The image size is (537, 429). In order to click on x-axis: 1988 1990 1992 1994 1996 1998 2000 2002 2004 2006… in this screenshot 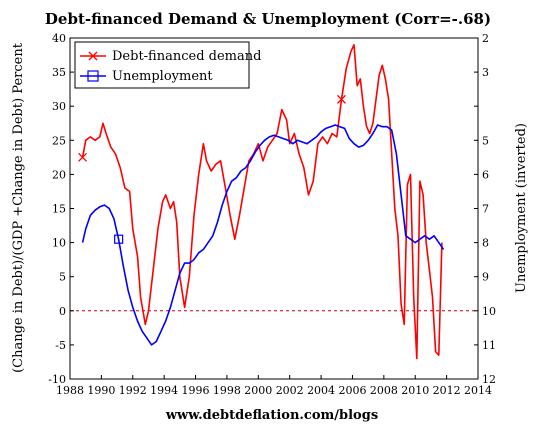, I will do `click(274, 386)`.